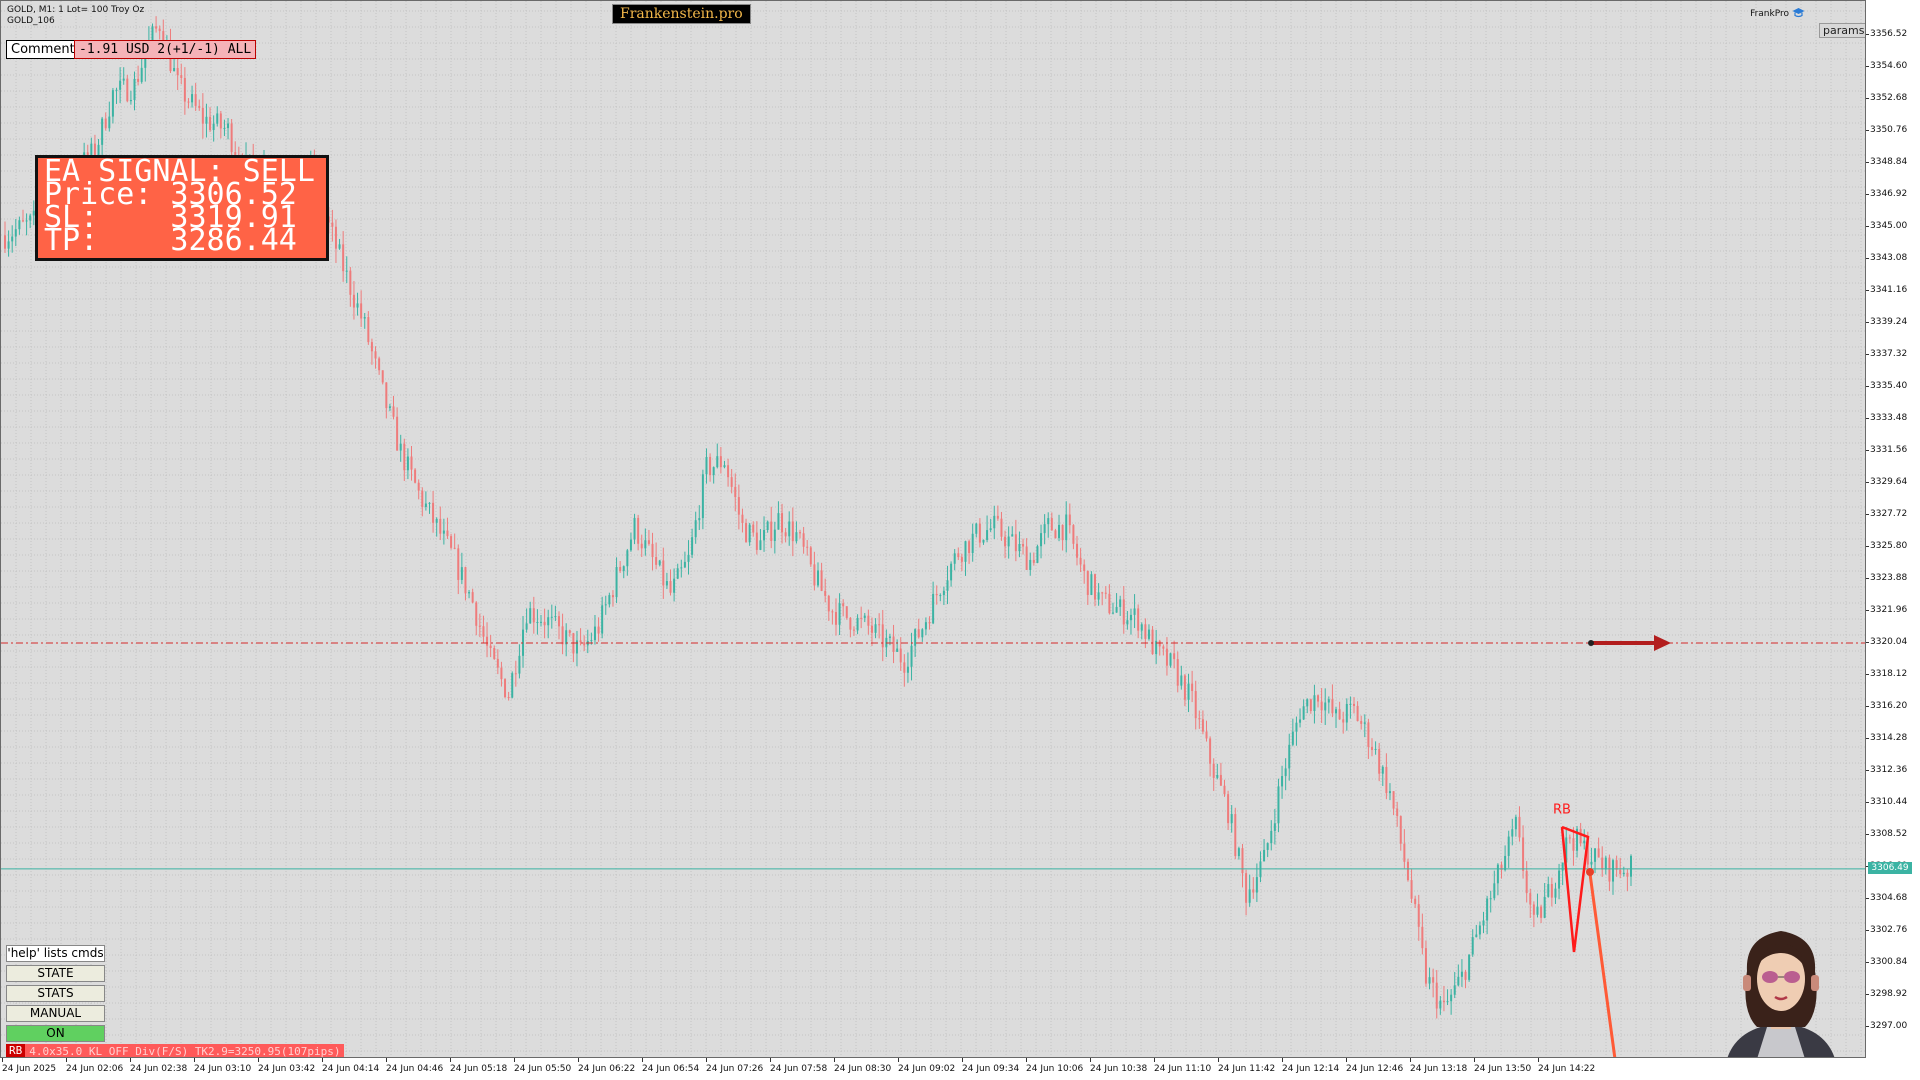  Describe the element at coordinates (1575, 889) in the screenshot. I see `rb-pattern` at that location.